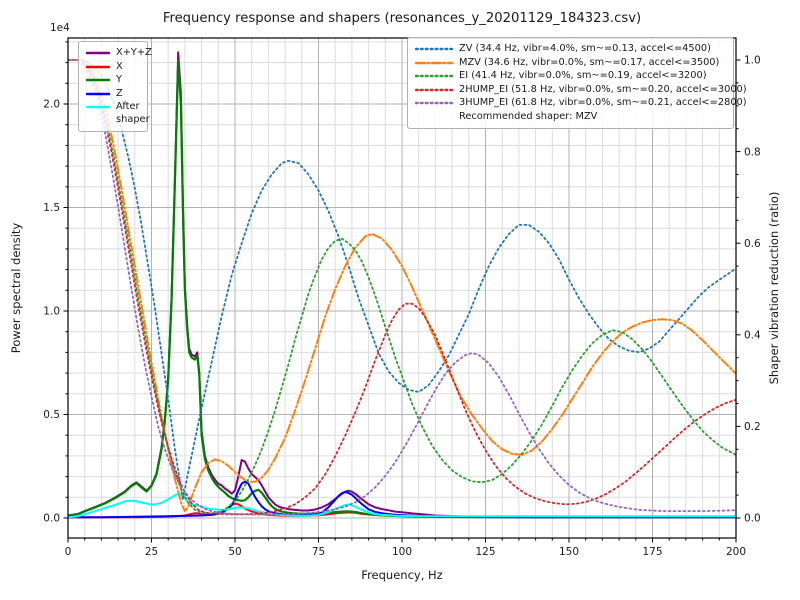 Image resolution: width=800 pixels, height=600 pixels. What do you see at coordinates (51, 519) in the screenshot?
I see `y-left-tick-label: 0.0` at bounding box center [51, 519].